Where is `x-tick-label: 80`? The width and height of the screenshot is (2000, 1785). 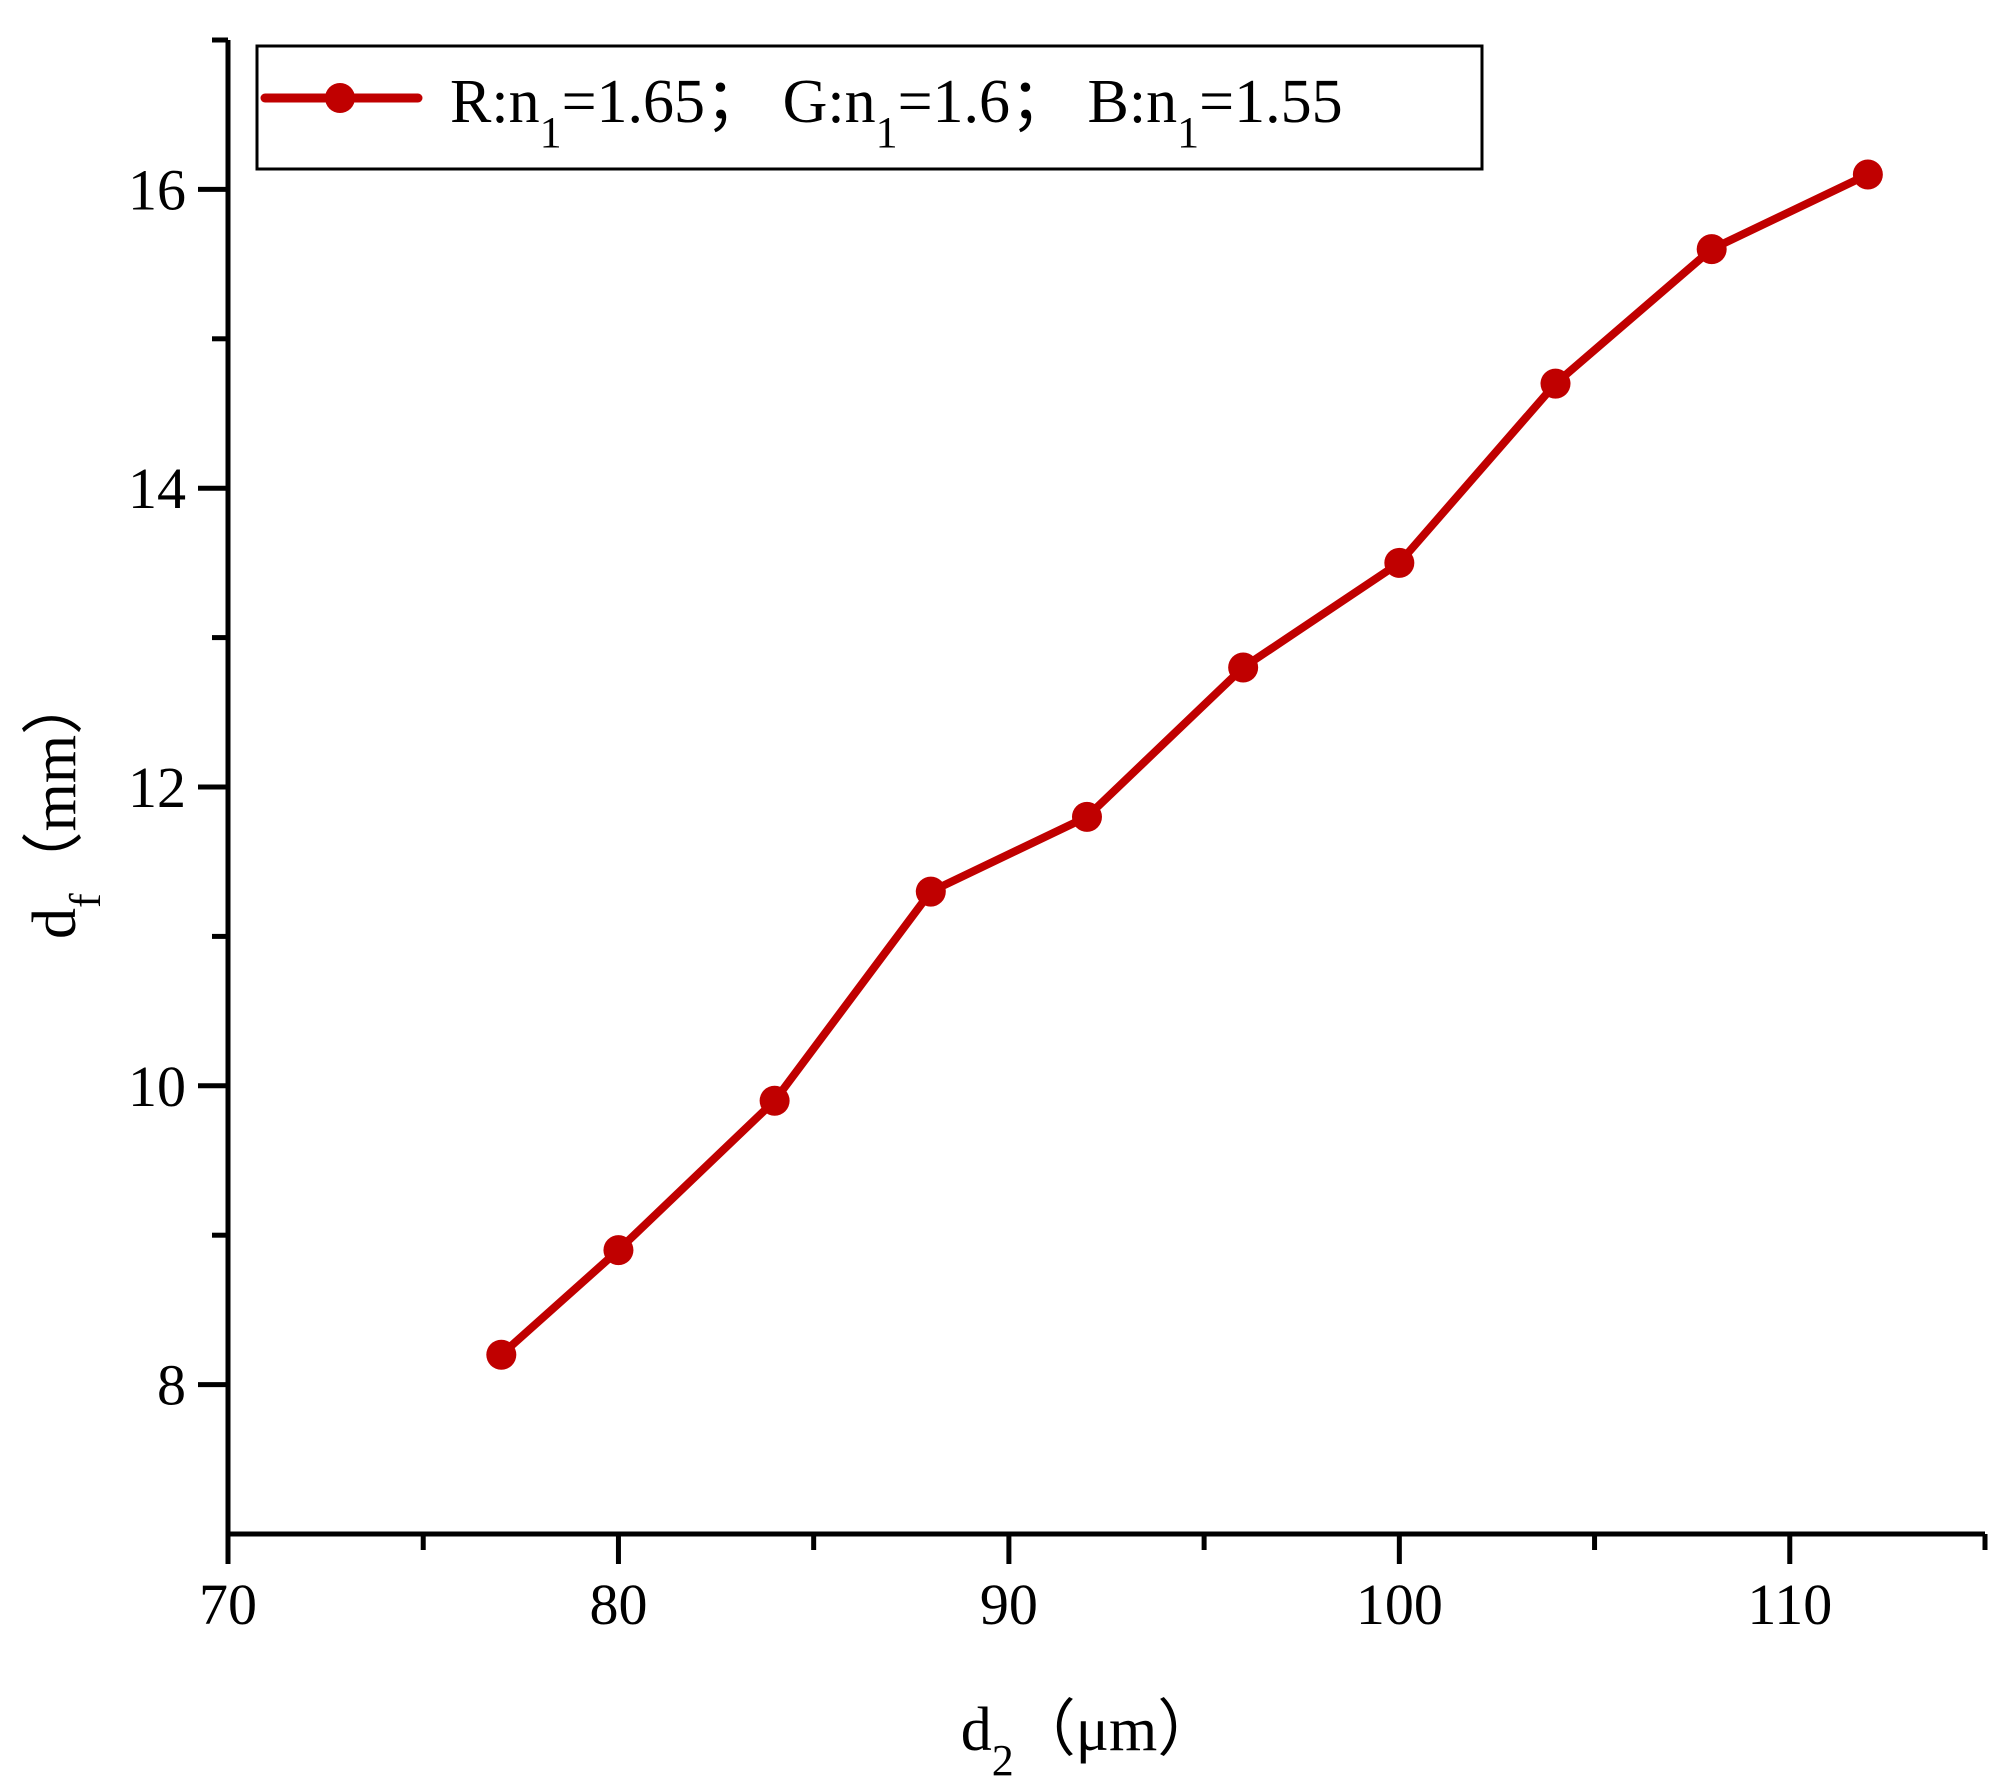
x-tick-label: 80 is located at coordinates (618, 1604).